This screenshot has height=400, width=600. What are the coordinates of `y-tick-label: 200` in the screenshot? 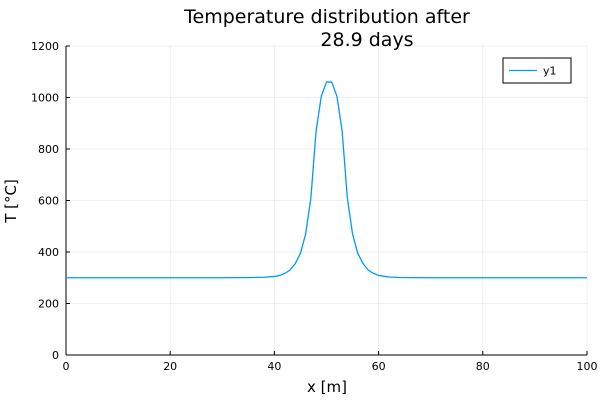 It's located at (48, 304).